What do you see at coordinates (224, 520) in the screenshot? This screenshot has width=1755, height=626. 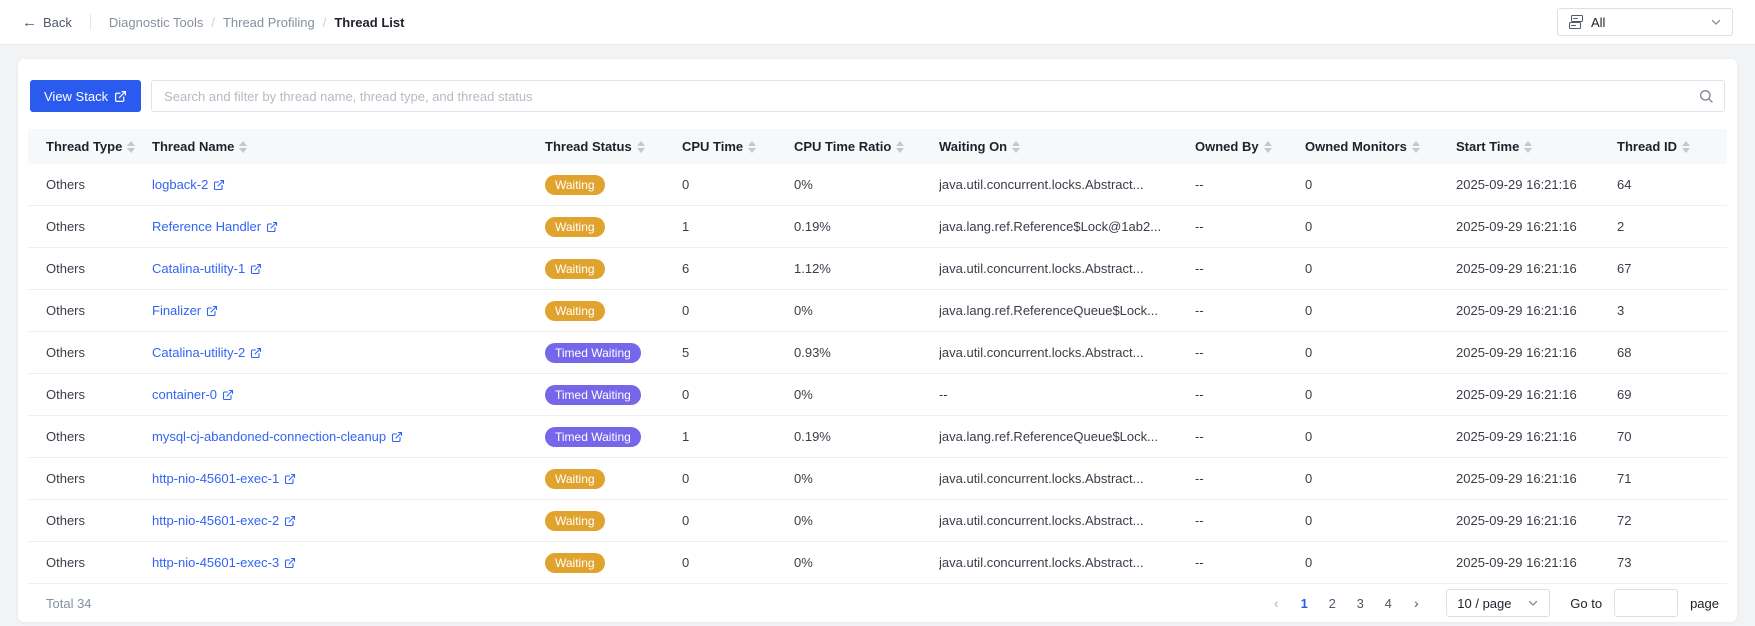 I see `thread-name-link: http-nio-45601-exec-2` at bounding box center [224, 520].